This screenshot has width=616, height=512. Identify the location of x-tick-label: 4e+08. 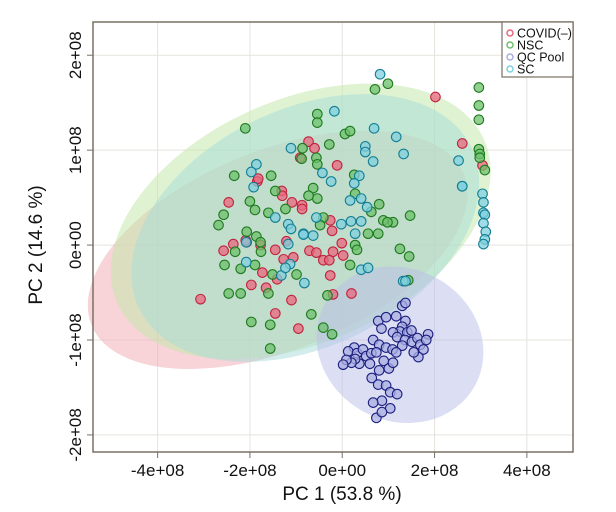
(527, 470).